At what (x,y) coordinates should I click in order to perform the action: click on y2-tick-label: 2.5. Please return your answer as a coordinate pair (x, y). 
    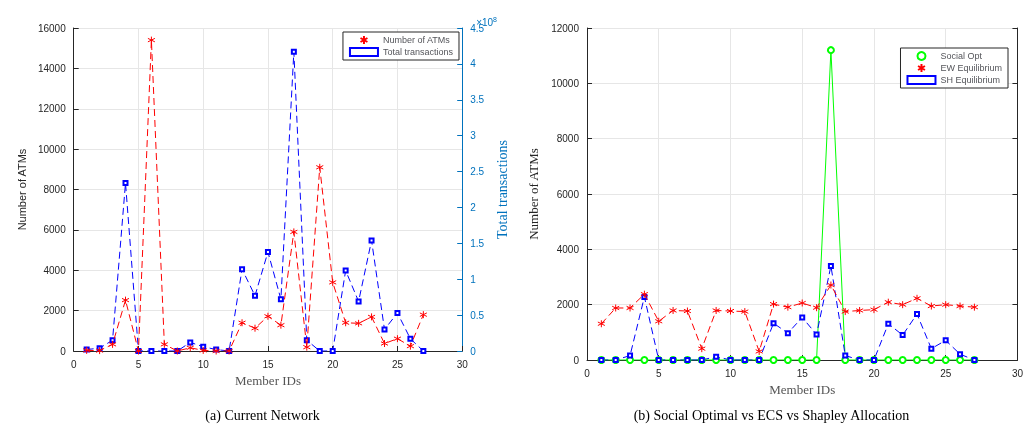
    Looking at the image, I should click on (477, 172).